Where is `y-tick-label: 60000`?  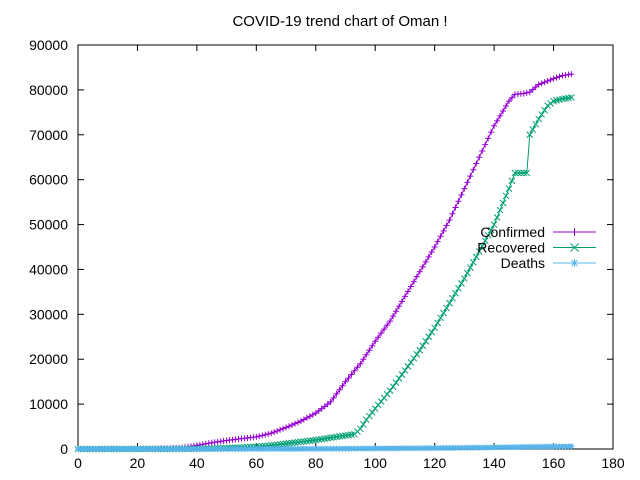
y-tick-label: 60000 is located at coordinates (48, 180).